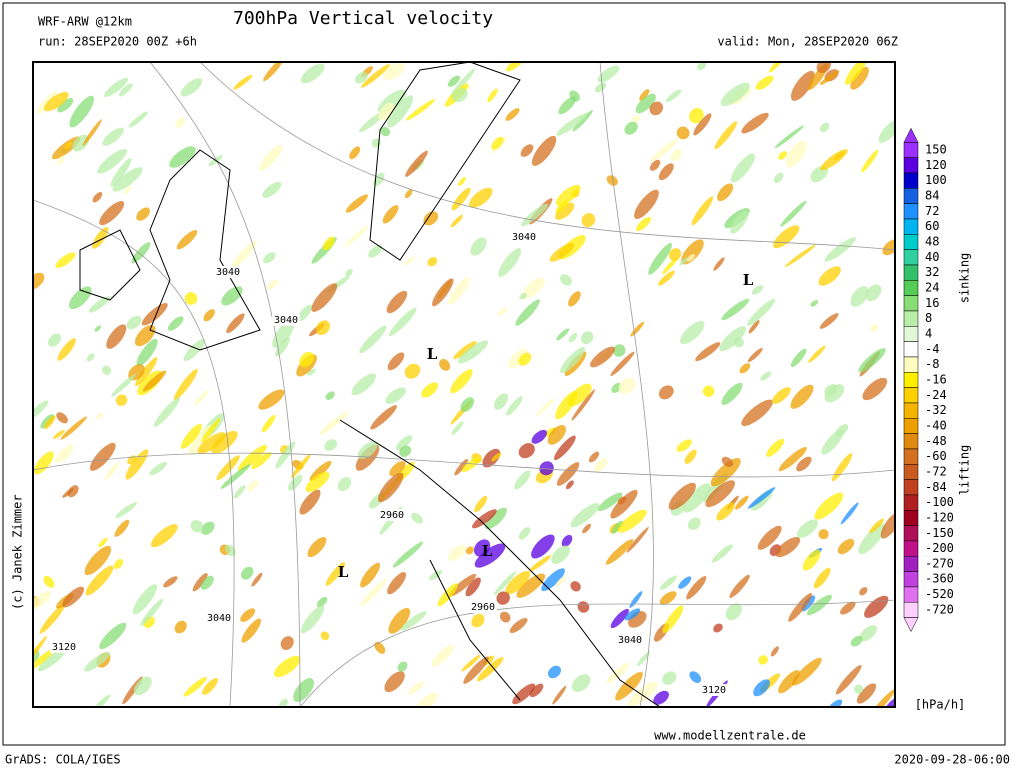  I want to click on contour-label: 3040, so click(524, 237).